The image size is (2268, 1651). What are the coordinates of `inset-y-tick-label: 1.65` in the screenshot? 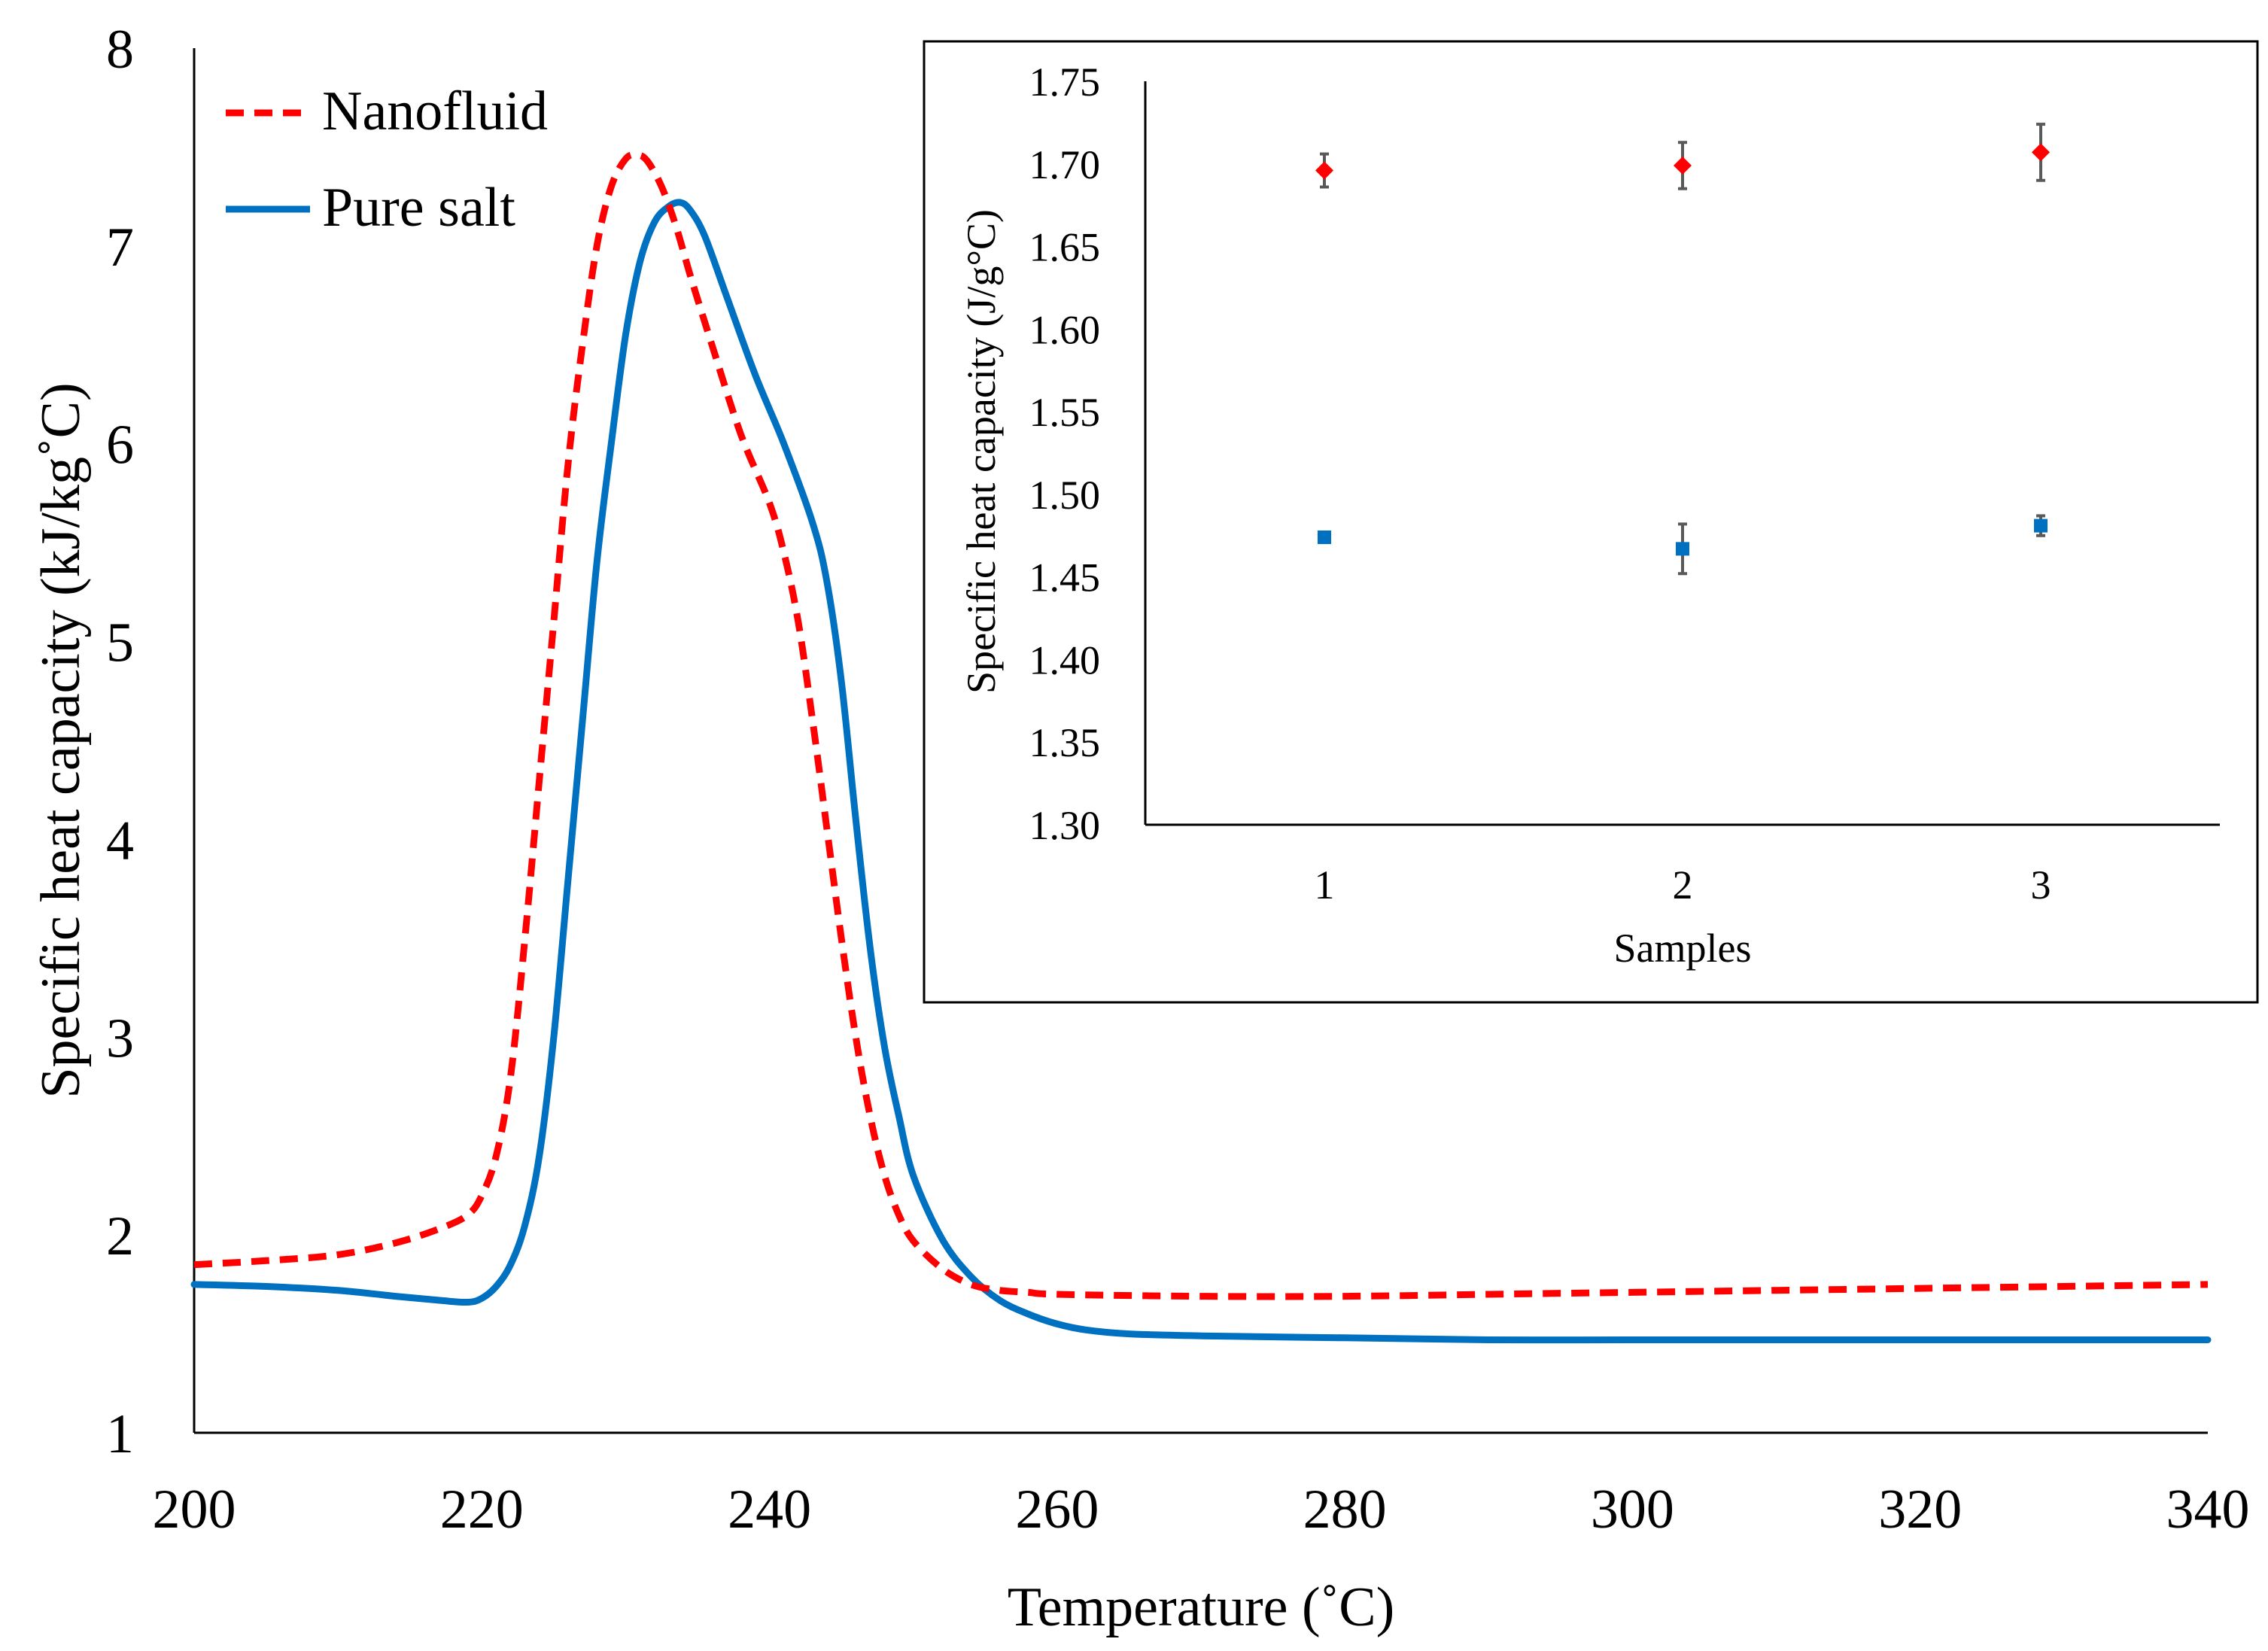 It's located at (1065, 247).